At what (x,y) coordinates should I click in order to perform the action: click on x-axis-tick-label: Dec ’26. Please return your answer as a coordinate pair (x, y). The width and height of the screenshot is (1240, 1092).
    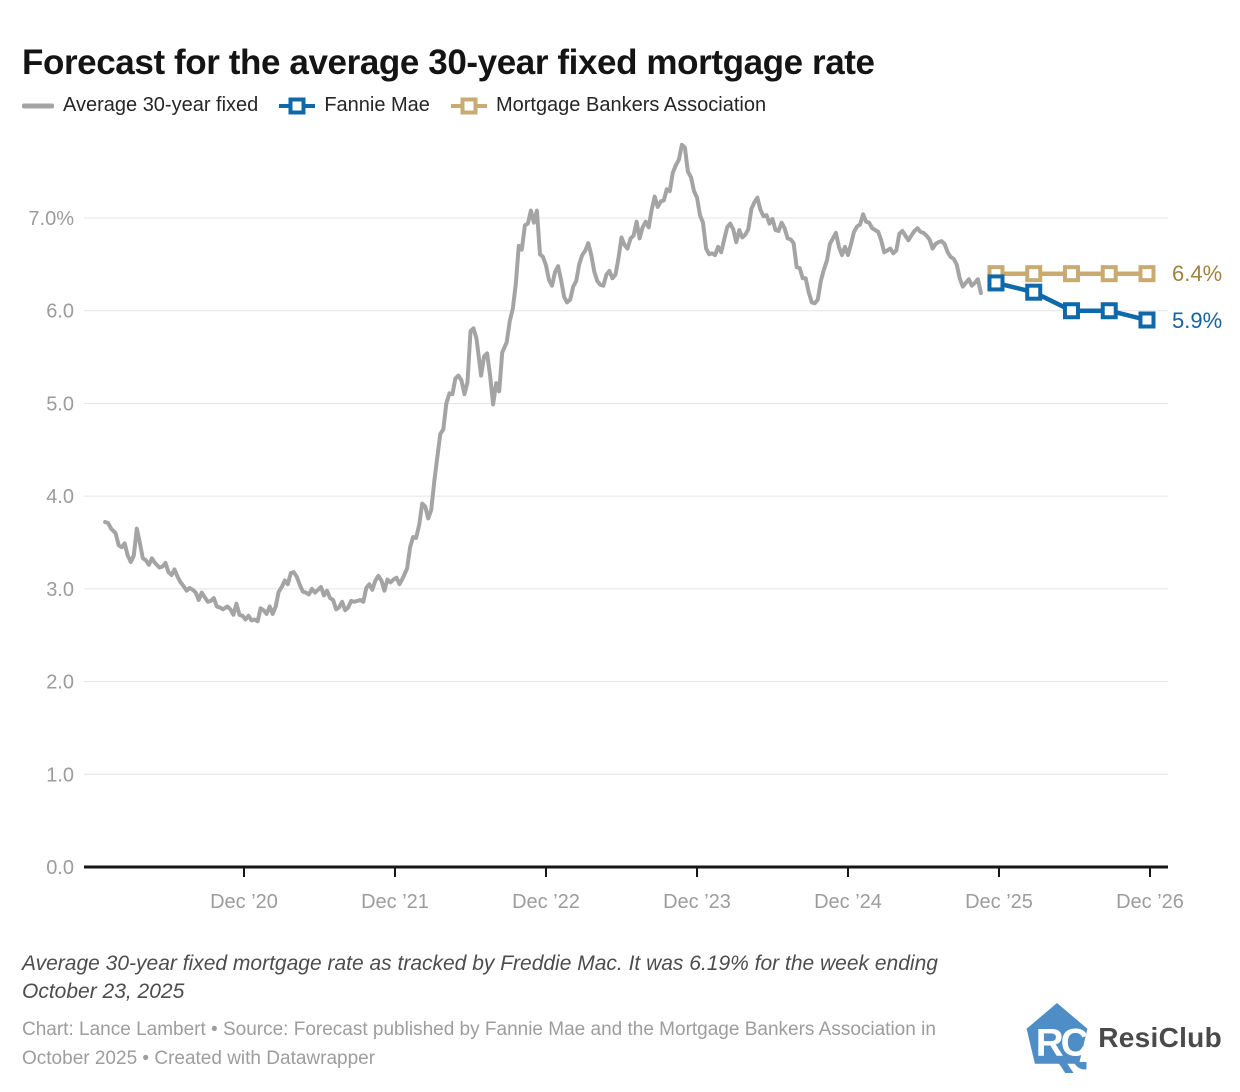
    Looking at the image, I should click on (1150, 902).